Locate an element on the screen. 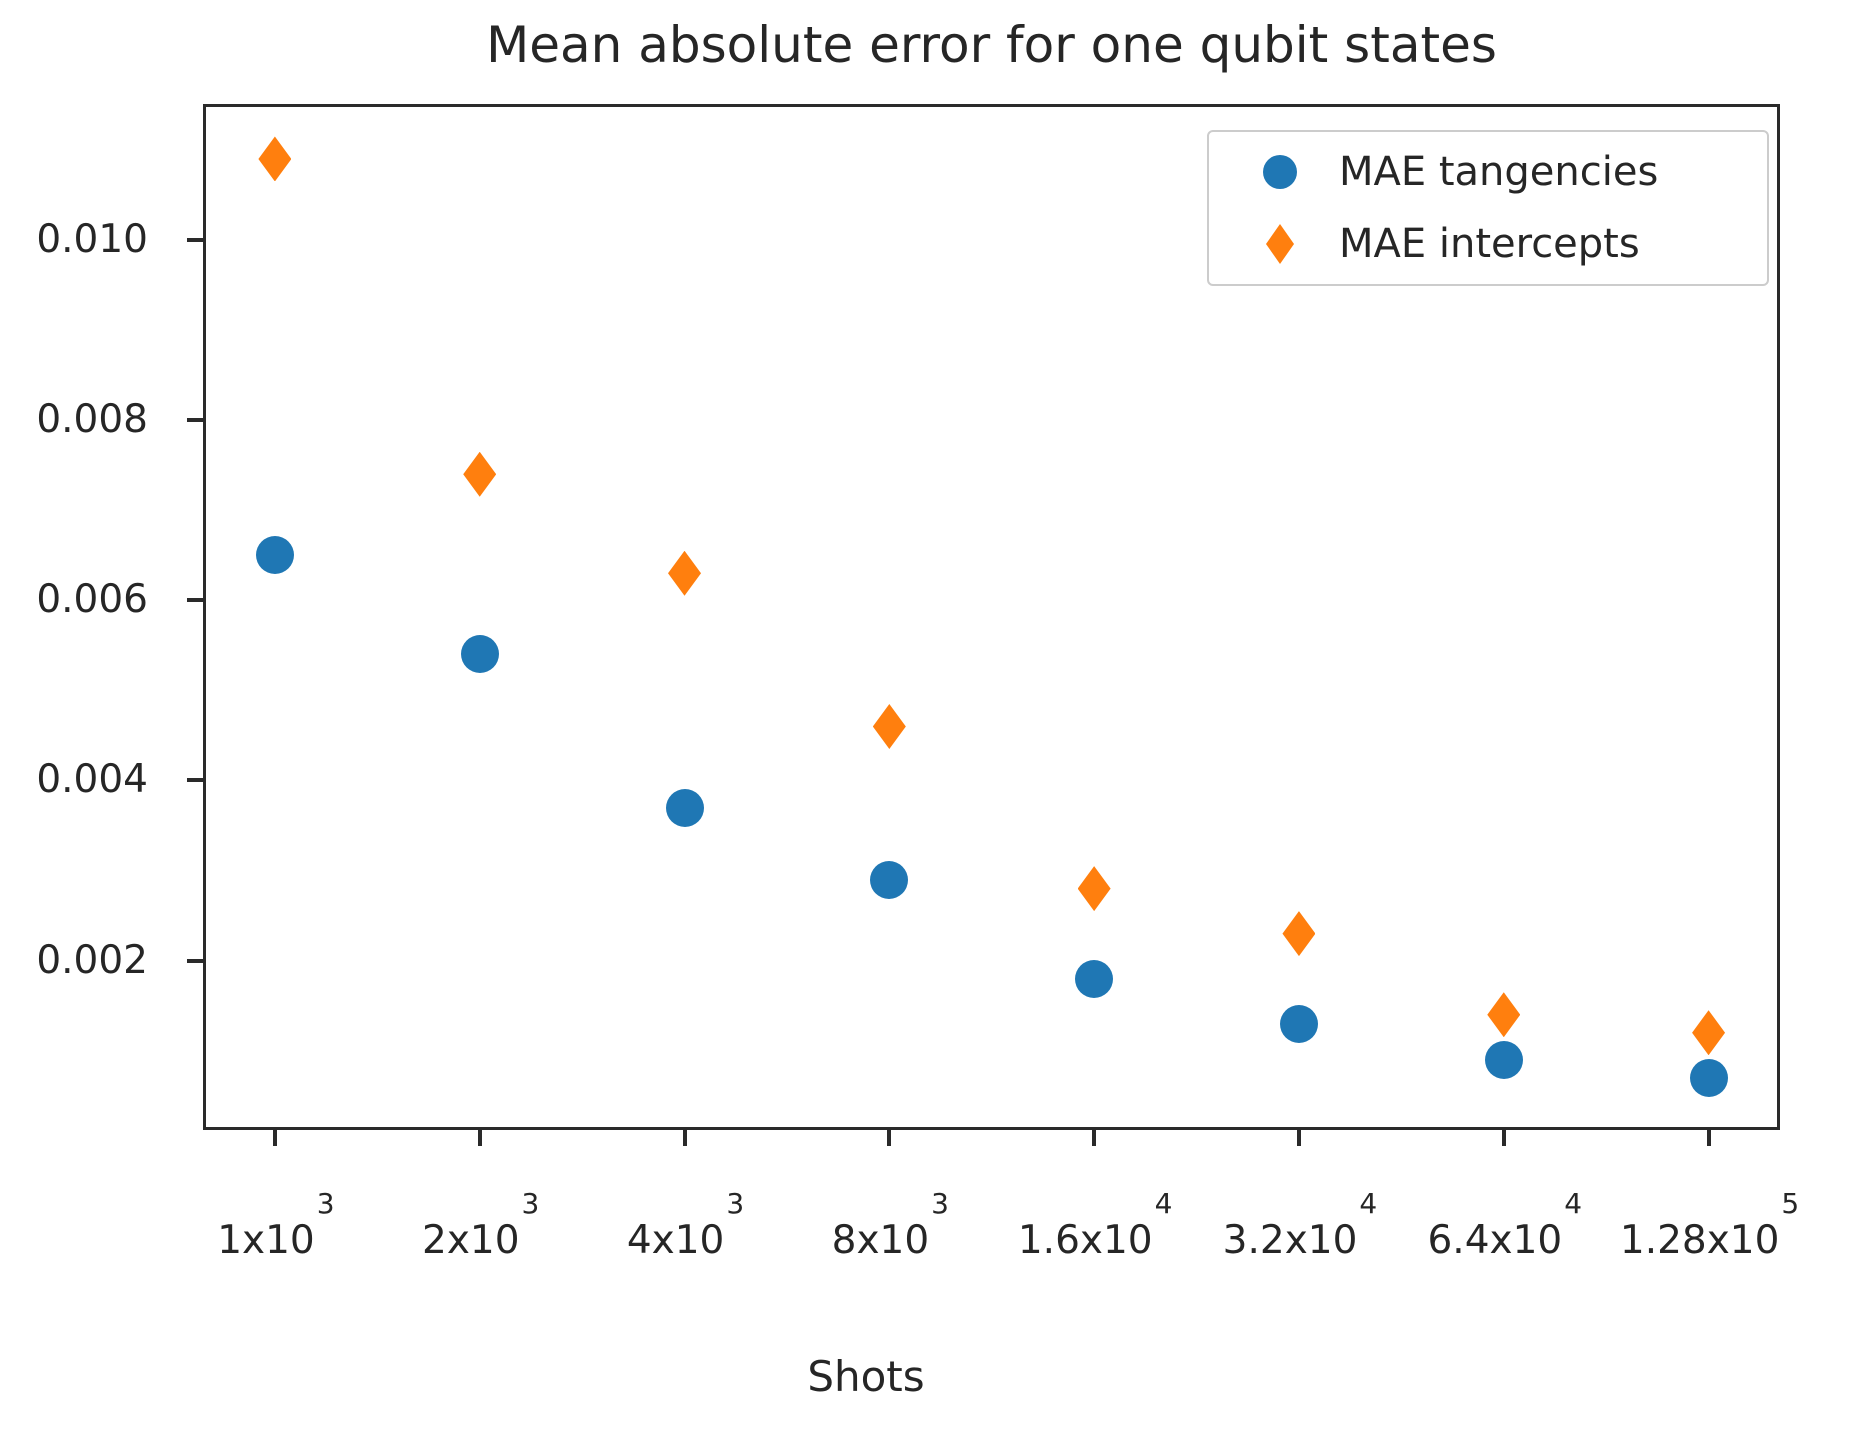  legend-circle-marker-icon is located at coordinates (1280, 172).